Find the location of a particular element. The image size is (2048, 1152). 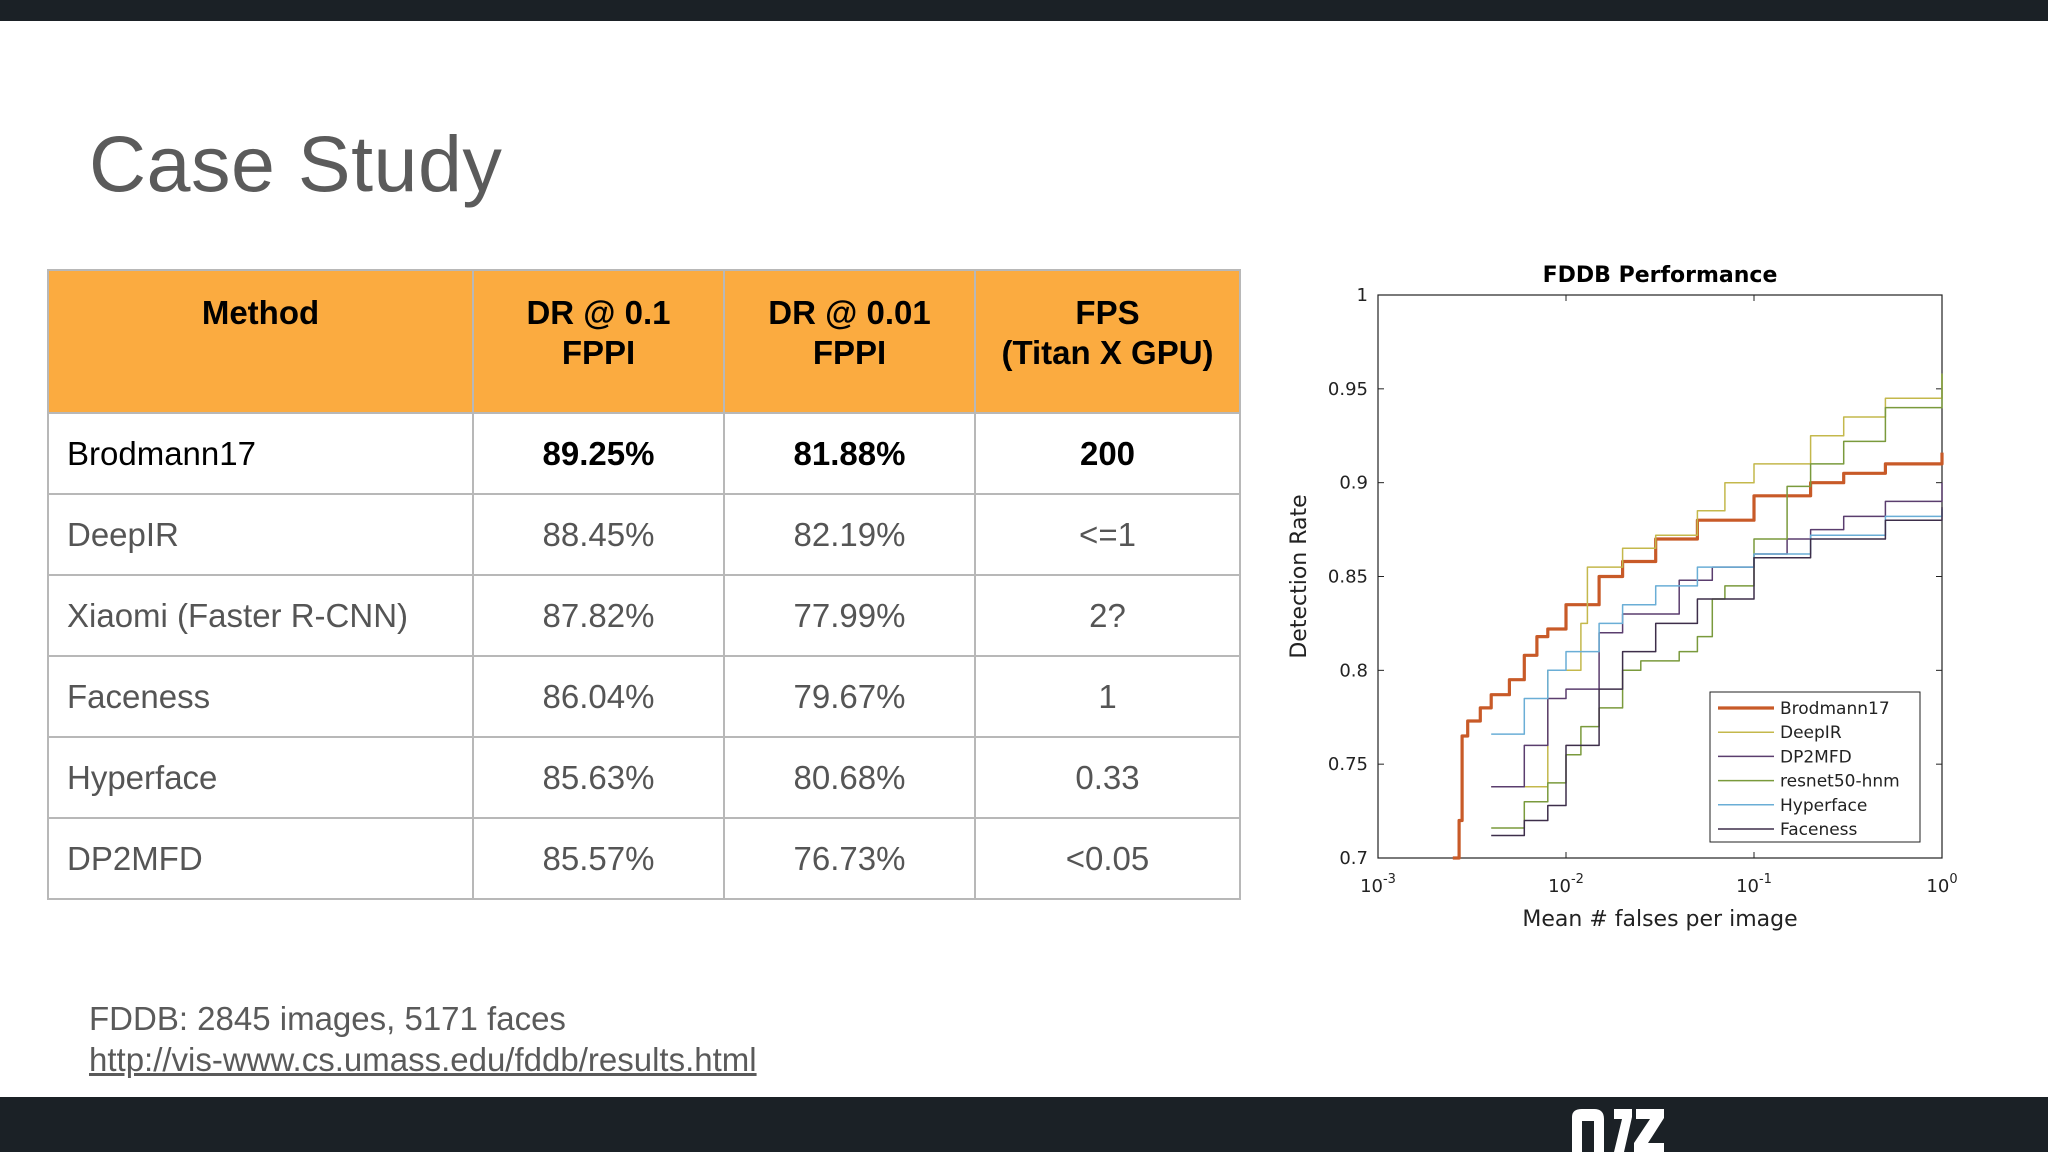

table-row: DeepIR 88.45% 82.19% <=1 is located at coordinates (644, 534).